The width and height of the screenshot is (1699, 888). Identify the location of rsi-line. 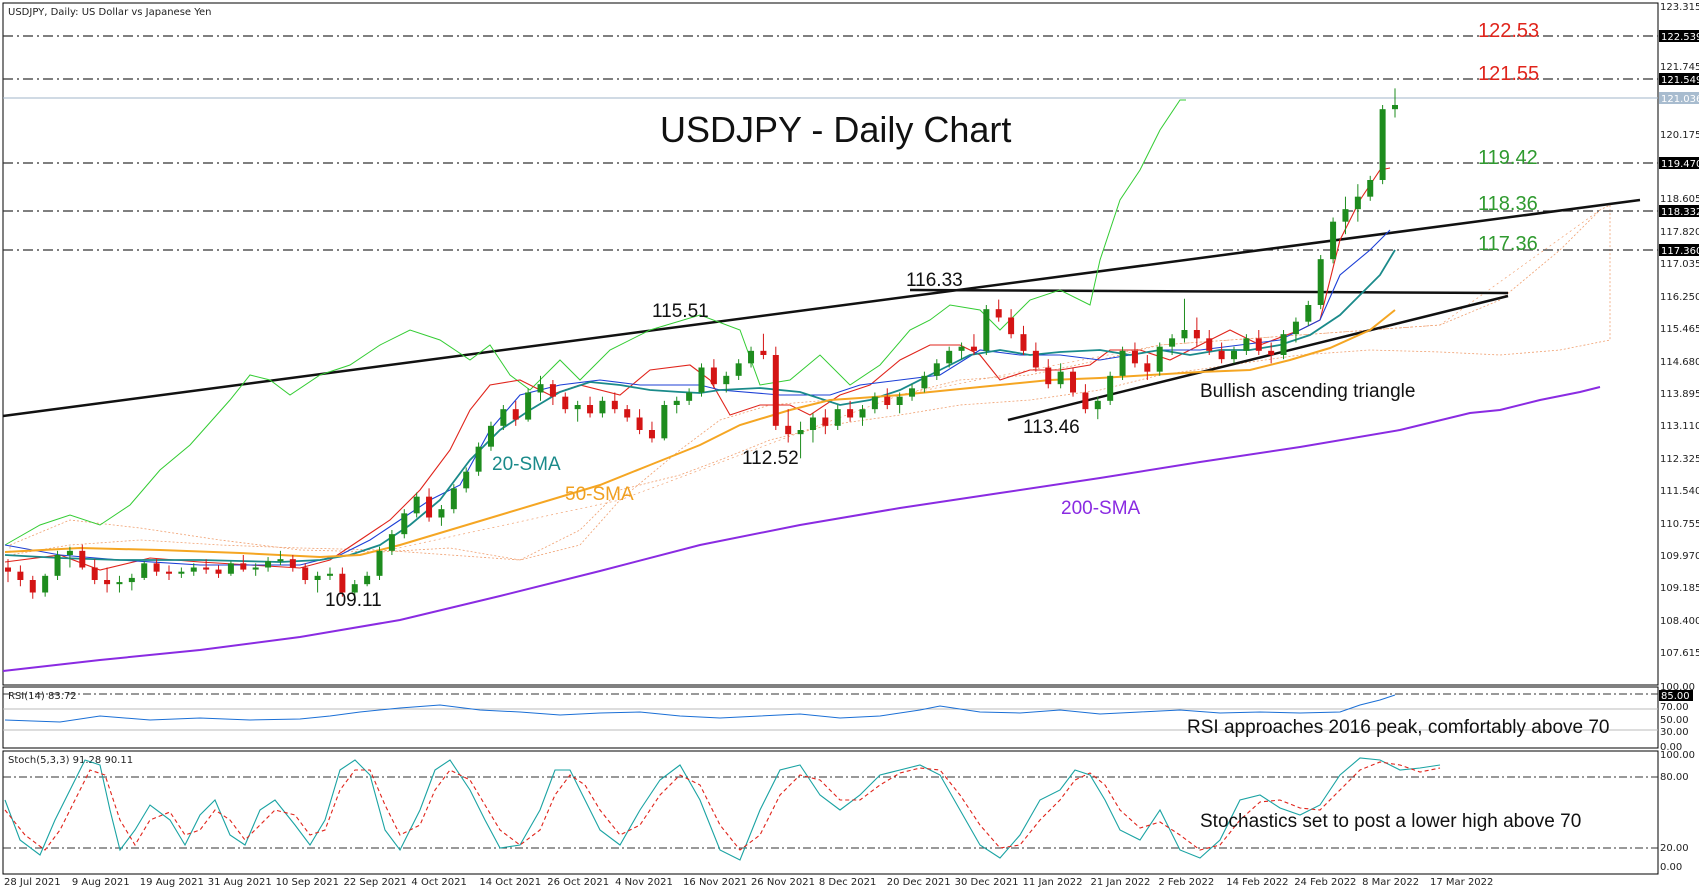
(700, 708).